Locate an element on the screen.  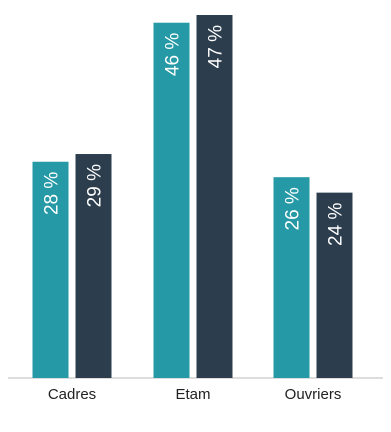
category-label-ouvriers: Ouvriers is located at coordinates (313, 394).